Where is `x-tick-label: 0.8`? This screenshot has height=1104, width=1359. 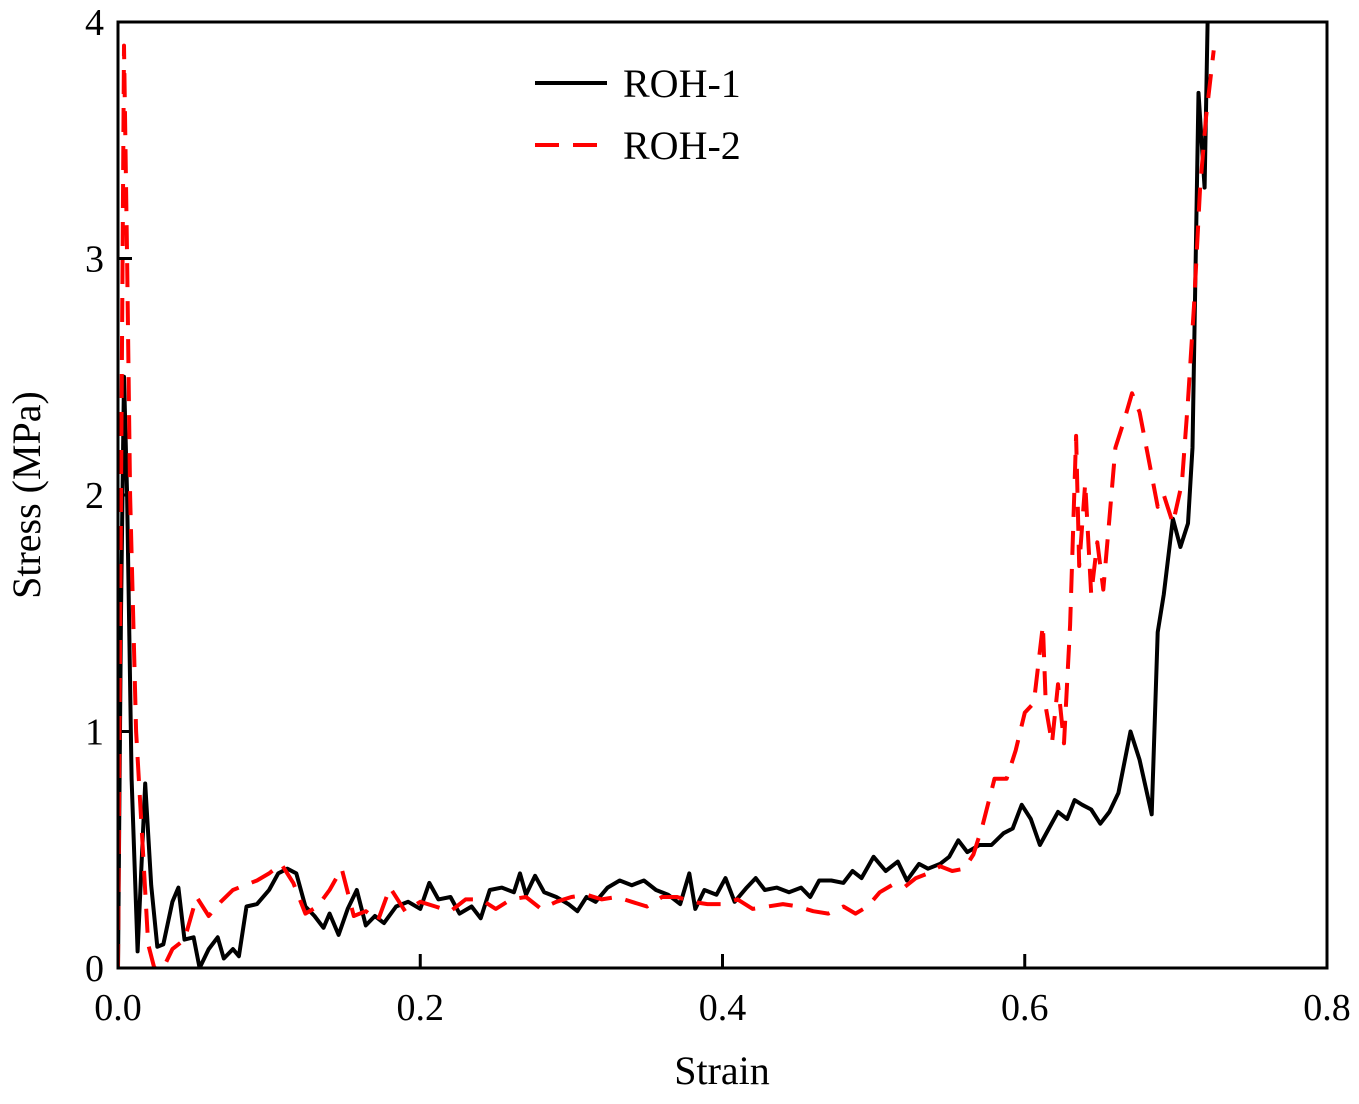 x-tick-label: 0.8 is located at coordinates (1327, 1008).